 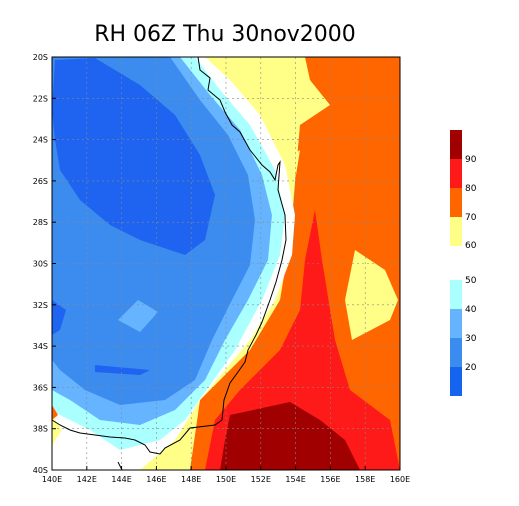 What do you see at coordinates (59, 317) in the screenshot?
I see `rh-band-below-20-west` at bounding box center [59, 317].